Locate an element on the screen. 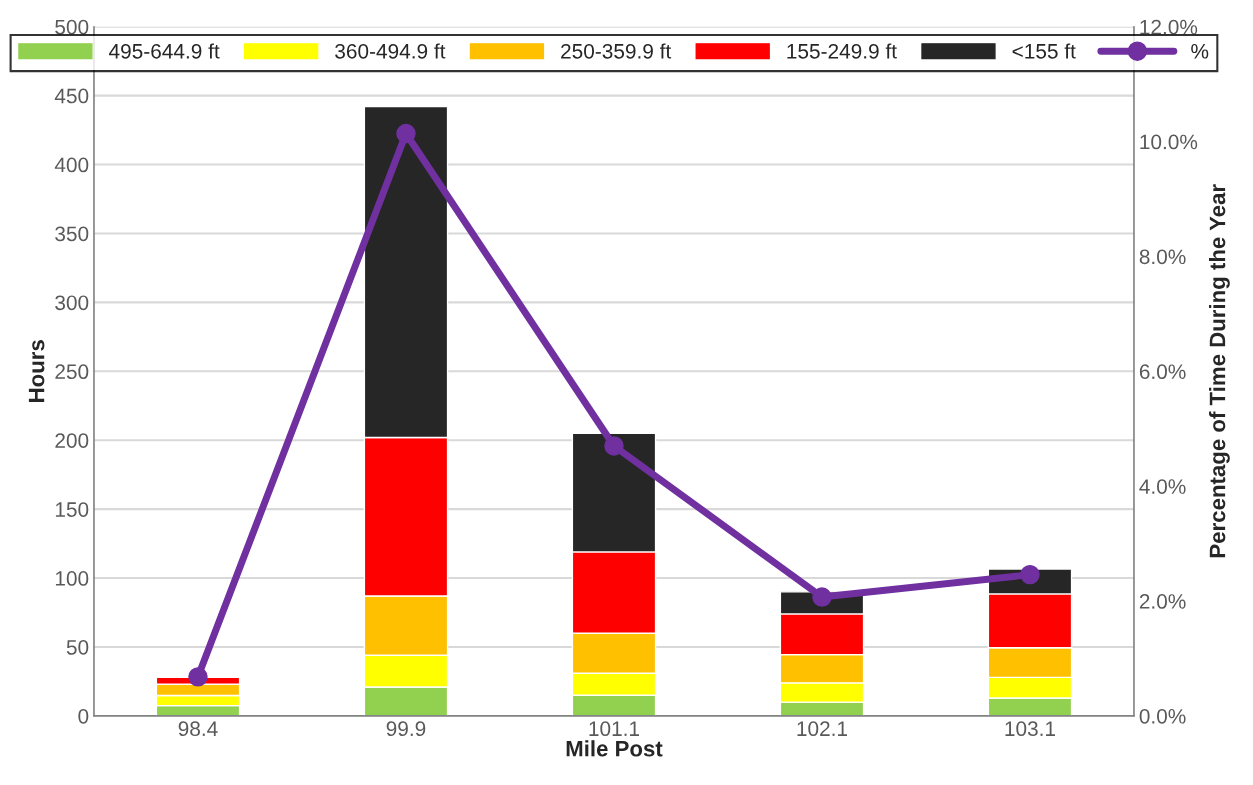 Image resolution: width=1253 pixels, height=785 pixels. legend-label: 495-644.9 ft is located at coordinates (164, 51).